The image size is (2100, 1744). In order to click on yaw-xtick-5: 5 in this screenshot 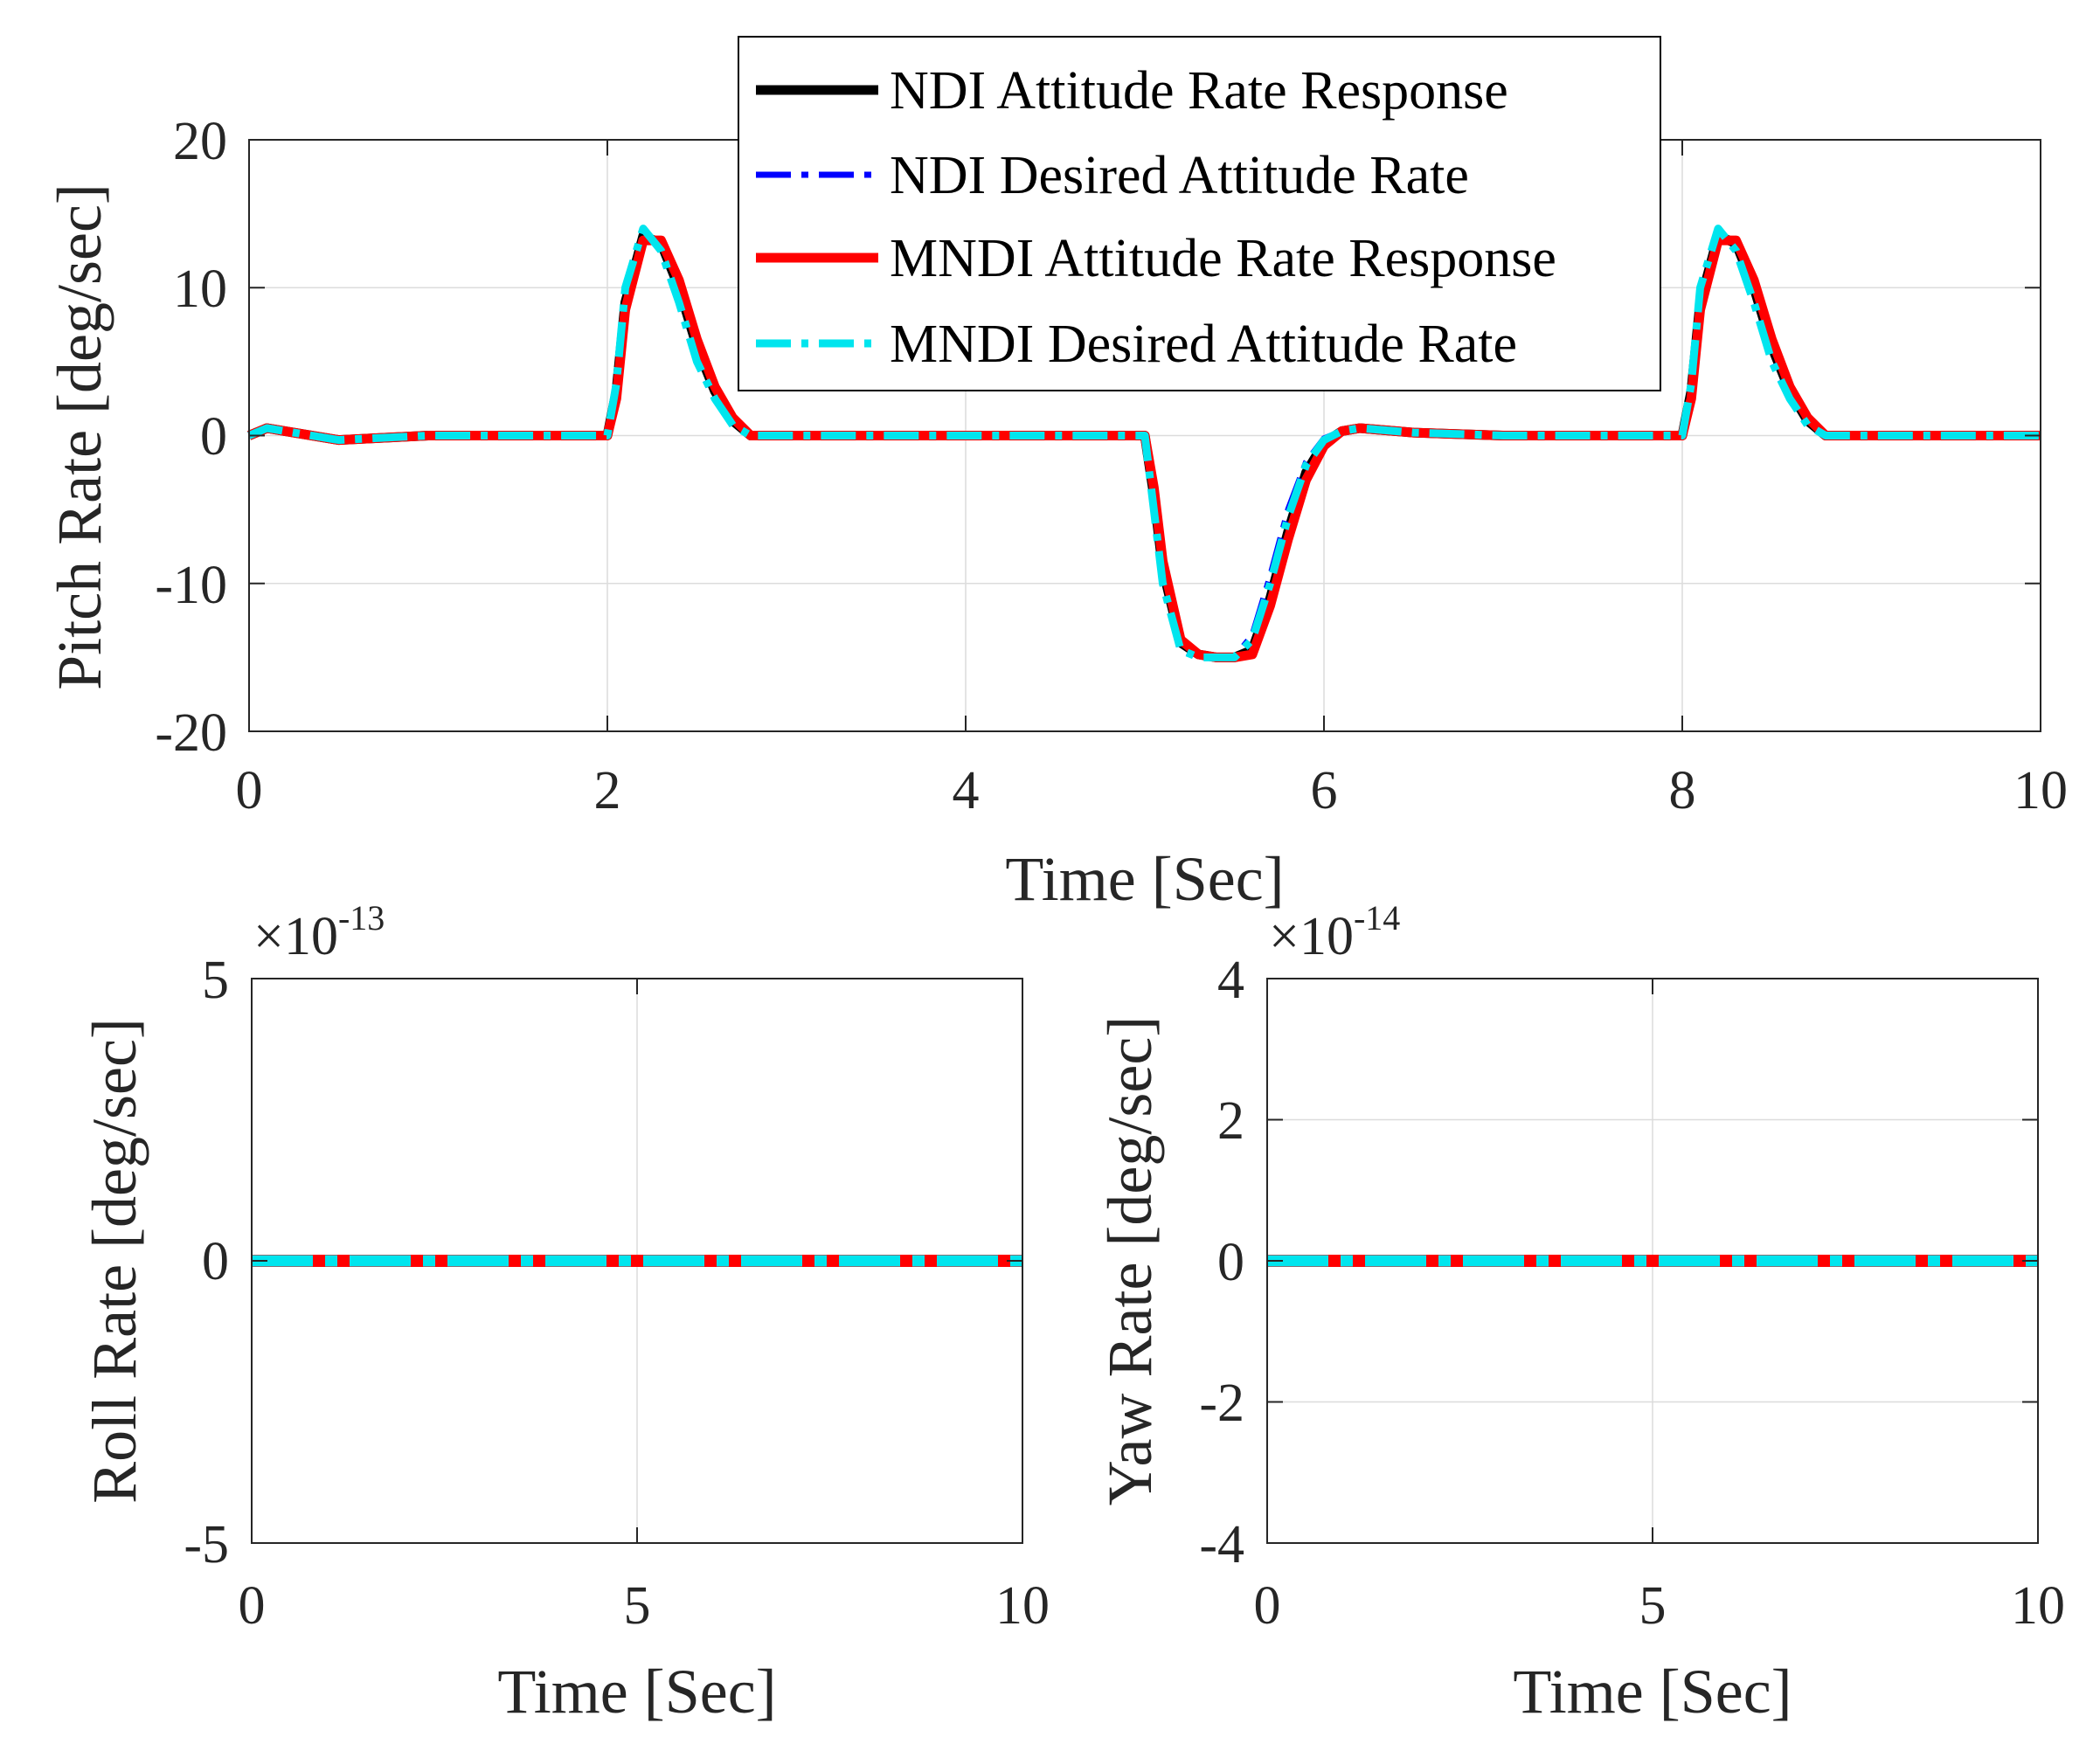, I will do `click(1653, 1606)`.